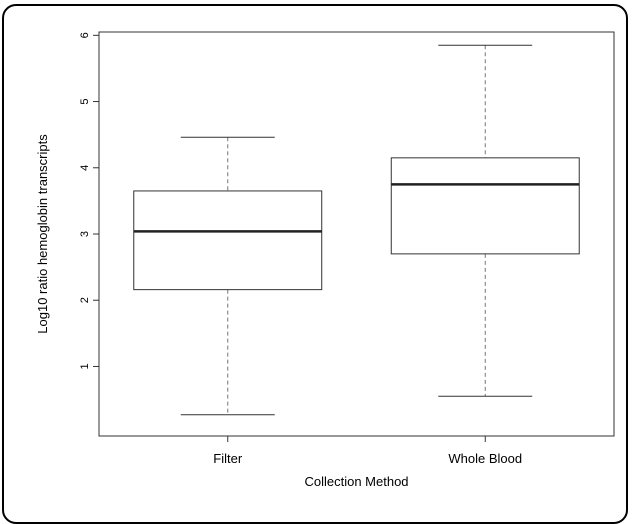 The width and height of the screenshot is (633, 524). I want to click on y-tick-label: 3, so click(85, 234).